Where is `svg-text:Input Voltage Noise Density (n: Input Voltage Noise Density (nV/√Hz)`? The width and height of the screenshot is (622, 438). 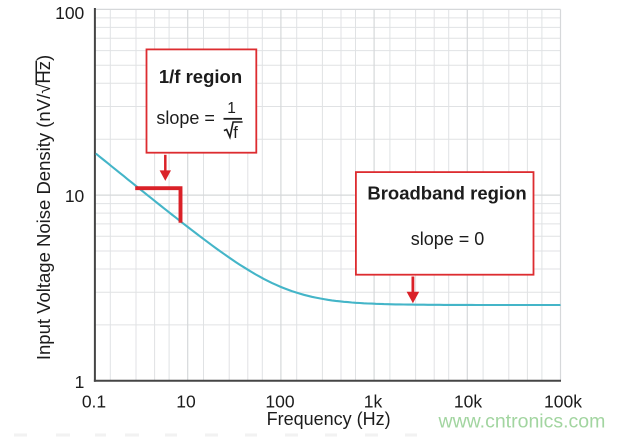
svg-text:Input Voltage Noise Density (n: Input Voltage Noise Density (nV/√Hz) is located at coordinates (43, 207).